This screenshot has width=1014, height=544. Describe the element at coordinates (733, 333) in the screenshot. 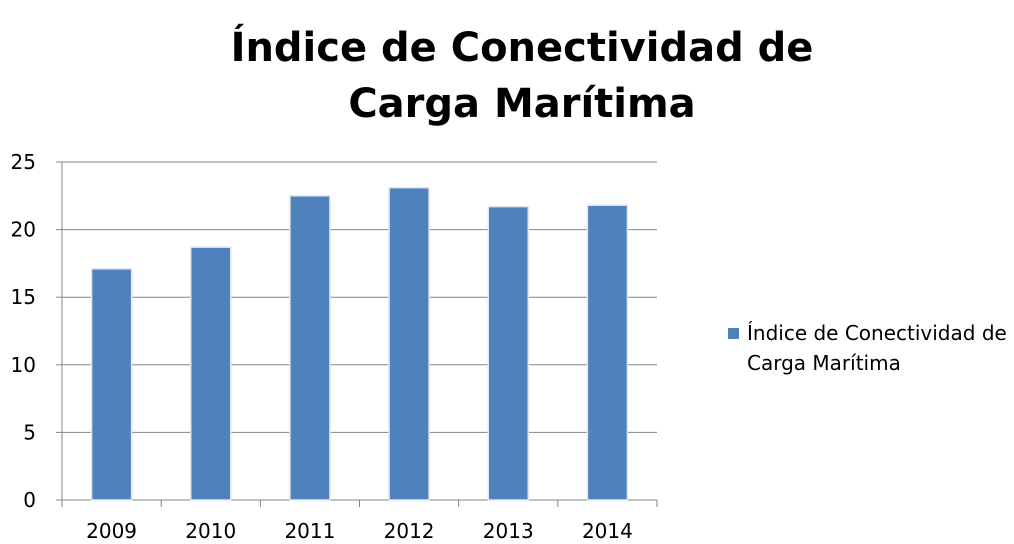

I see `legend-key` at that location.